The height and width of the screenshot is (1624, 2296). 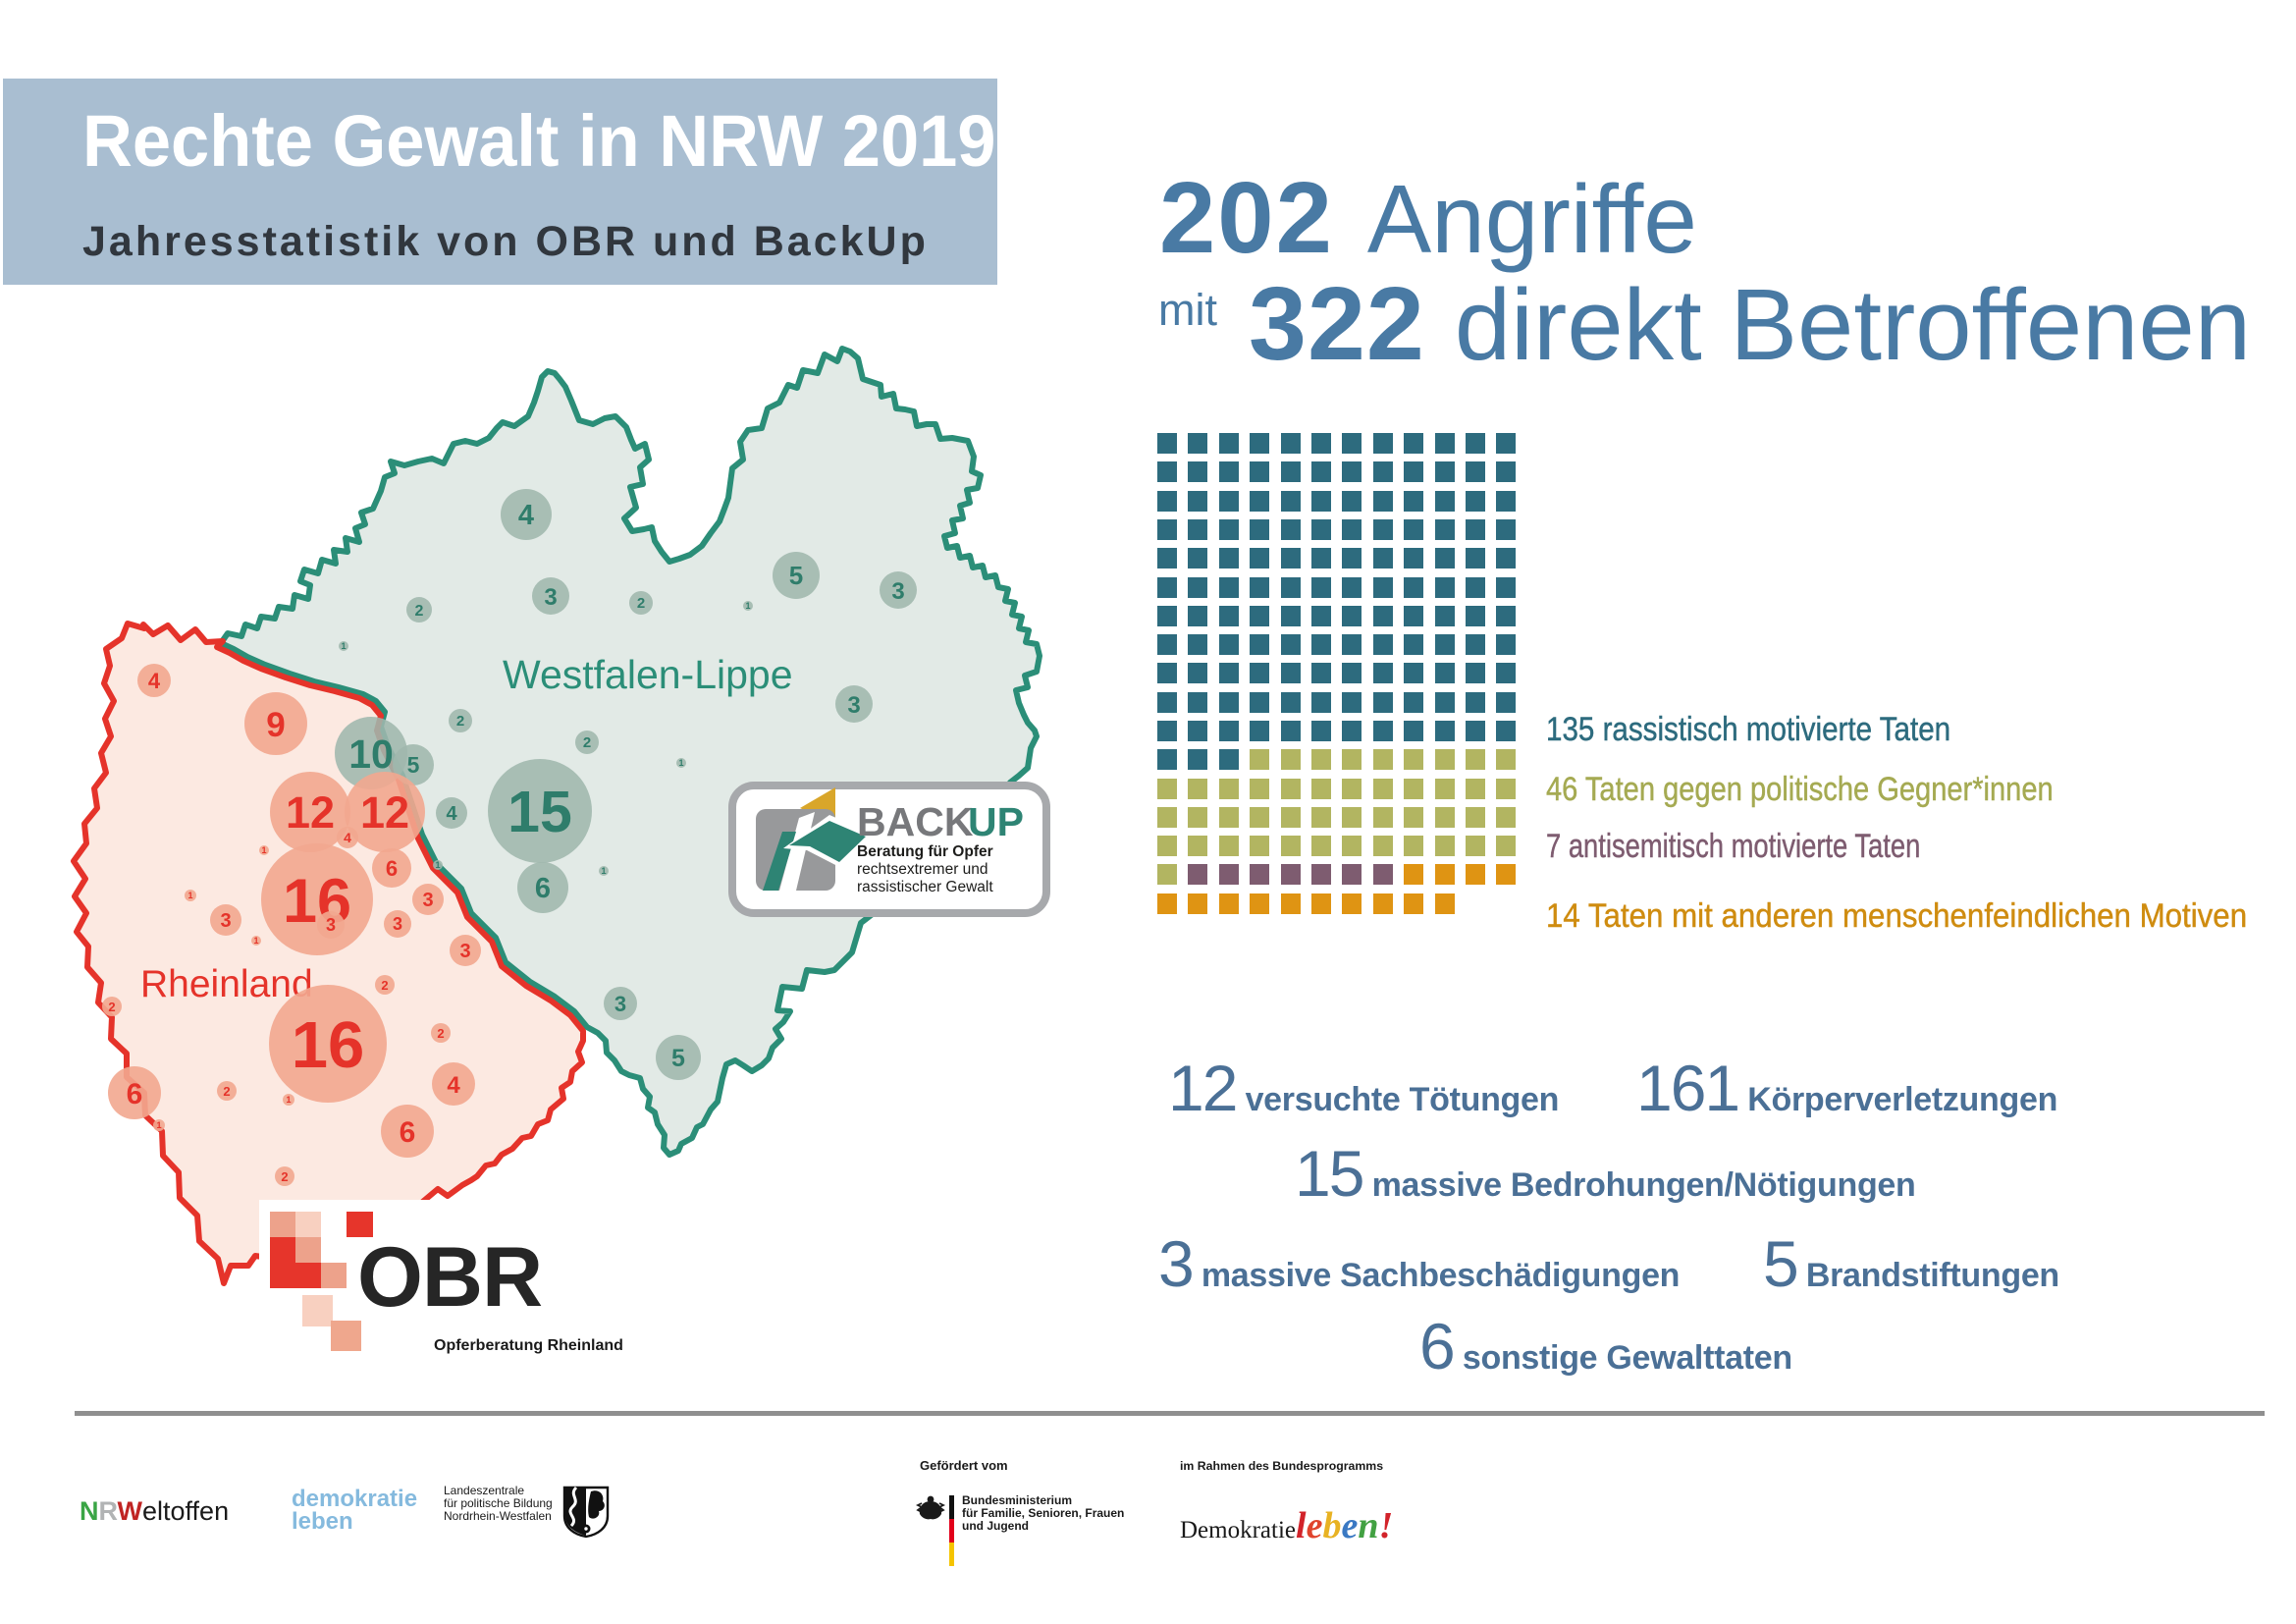 I want to click on svg-text: Bundesministerium, so click(x=1017, y=1500).